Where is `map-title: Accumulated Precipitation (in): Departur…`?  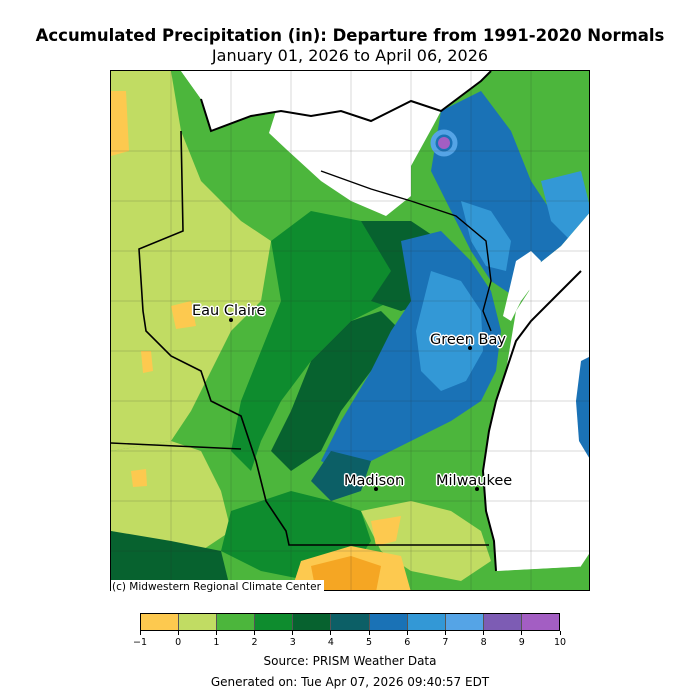
map-title: Accumulated Precipitation (in): Departur… is located at coordinates (350, 35).